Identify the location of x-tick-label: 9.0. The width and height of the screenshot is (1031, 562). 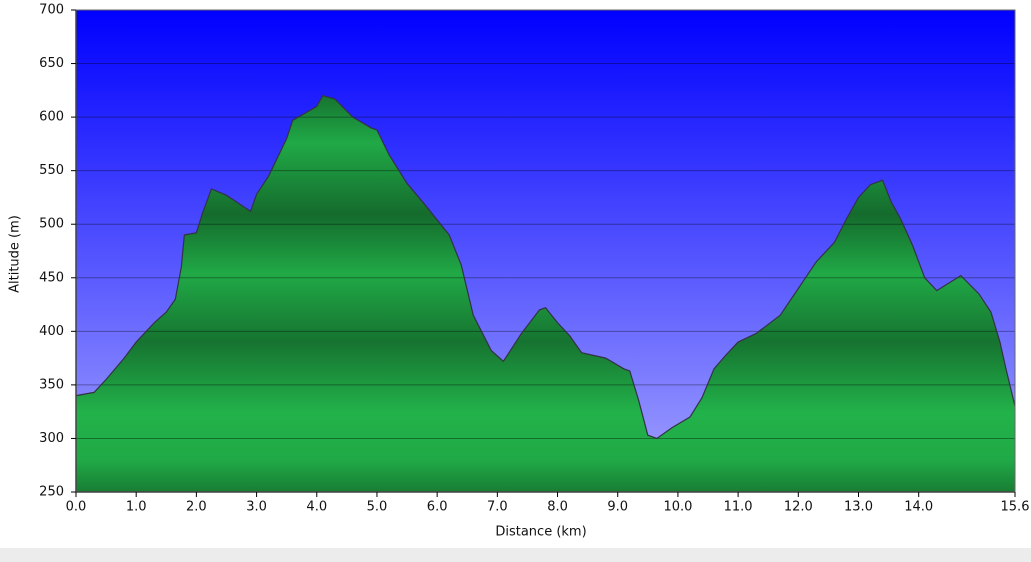
(617, 507).